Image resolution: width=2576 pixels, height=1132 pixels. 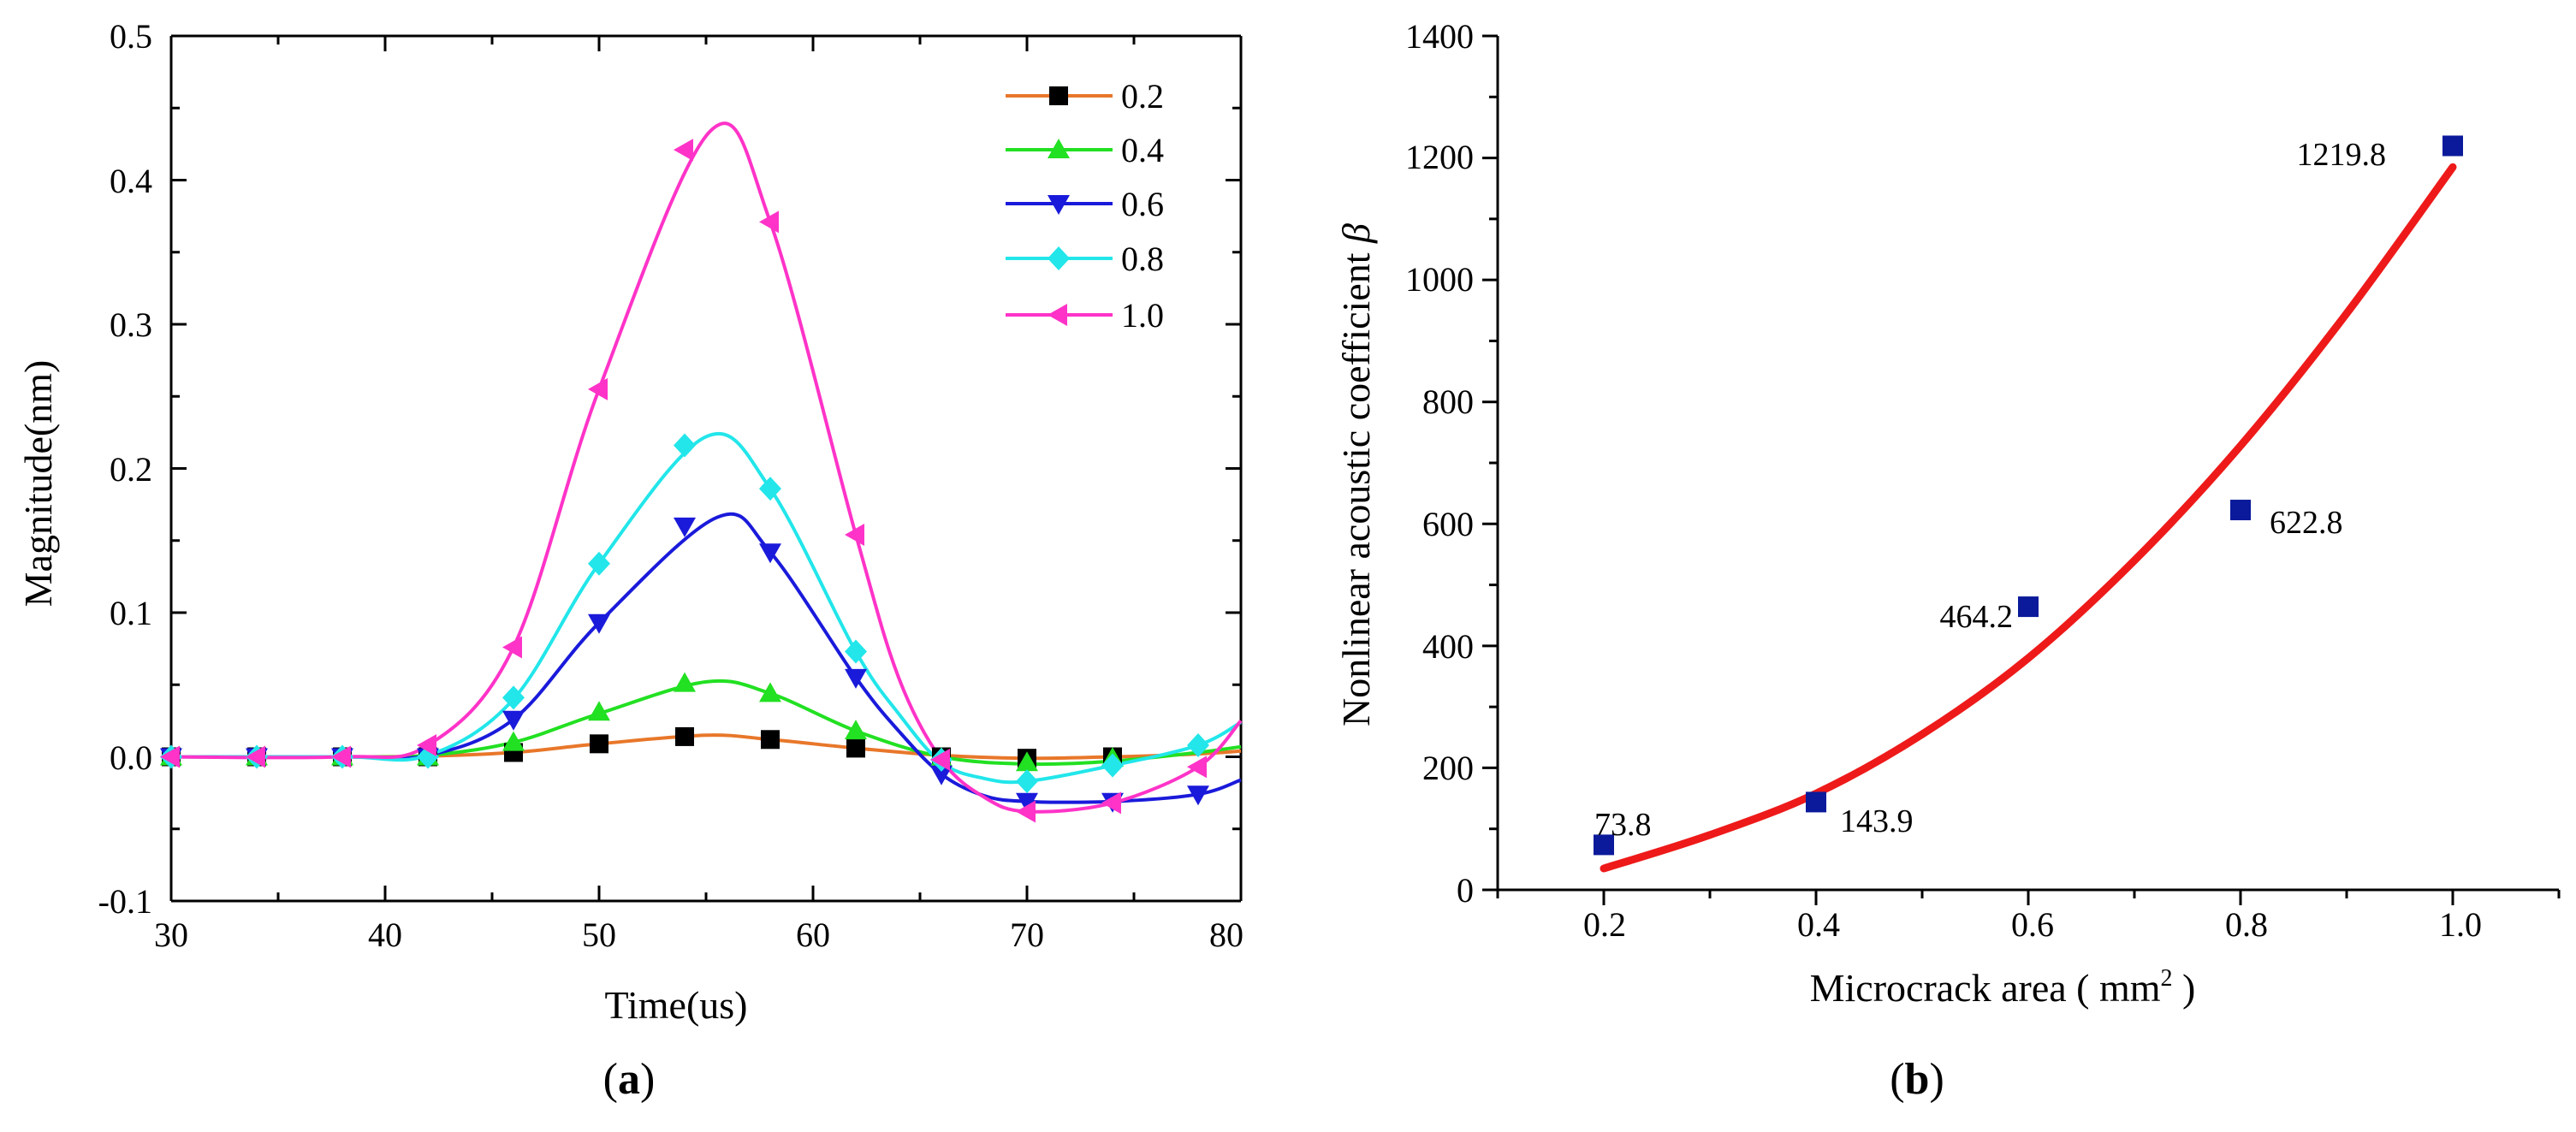 What do you see at coordinates (125, 902) in the screenshot?
I see `chart-a-y-tick-label: -0.1` at bounding box center [125, 902].